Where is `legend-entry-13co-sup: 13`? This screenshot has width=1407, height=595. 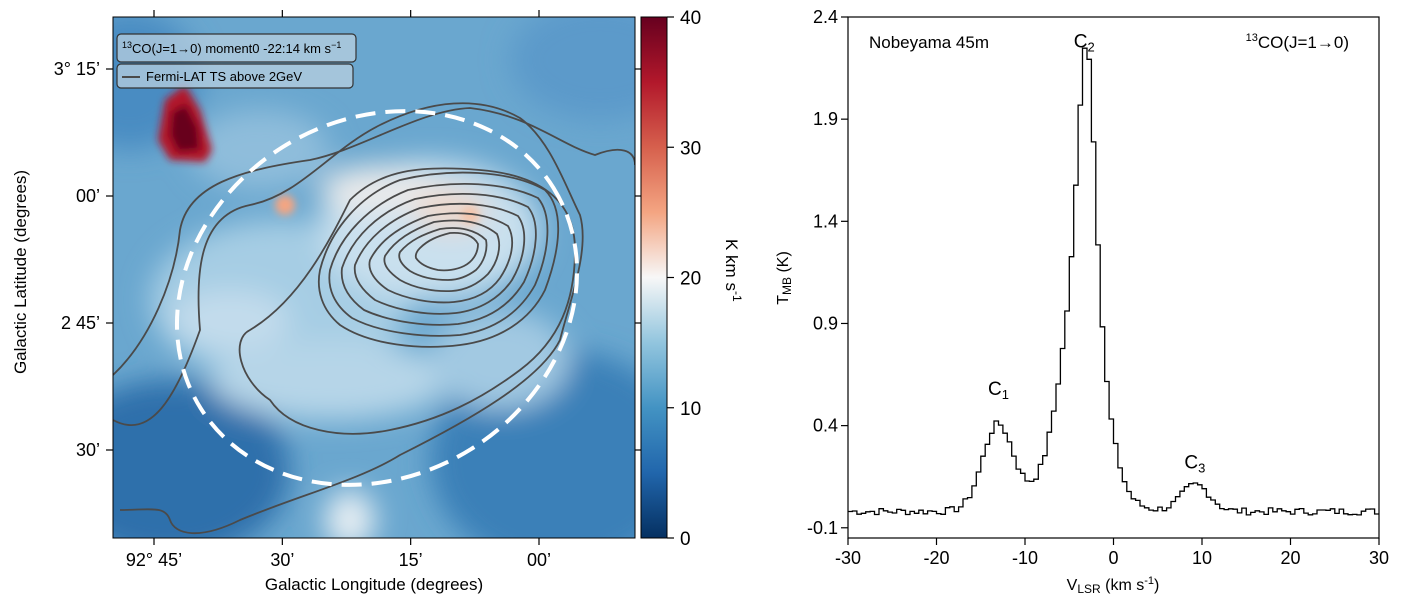 legend-entry-13co-sup: 13 is located at coordinates (127, 45).